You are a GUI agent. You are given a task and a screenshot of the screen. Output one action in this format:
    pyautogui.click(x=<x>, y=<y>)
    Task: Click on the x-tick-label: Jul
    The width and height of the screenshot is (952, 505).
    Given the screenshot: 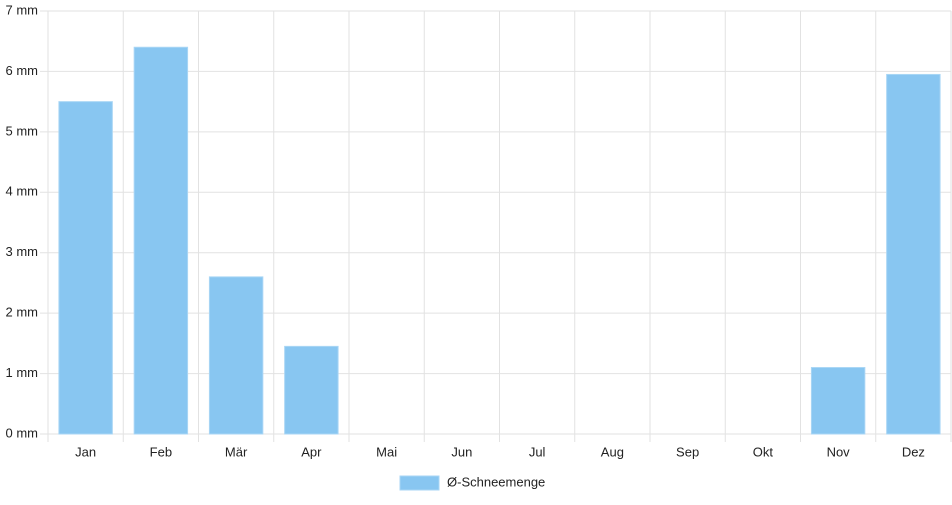 What is the action you would take?
    pyautogui.click(x=537, y=451)
    